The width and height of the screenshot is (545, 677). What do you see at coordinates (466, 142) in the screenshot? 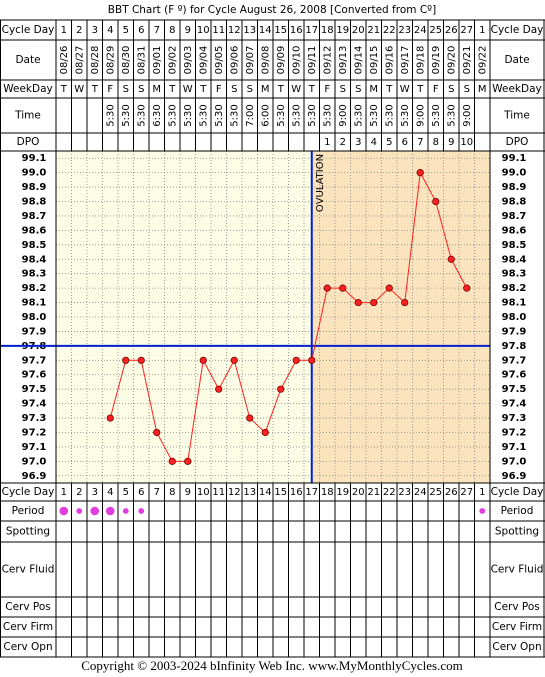
I see `dpo: 10` at bounding box center [466, 142].